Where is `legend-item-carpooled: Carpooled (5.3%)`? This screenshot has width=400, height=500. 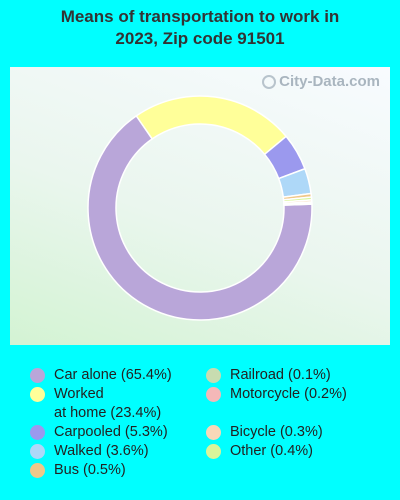 legend-item-carpooled: Carpooled (5.3%) is located at coordinates (101, 432).